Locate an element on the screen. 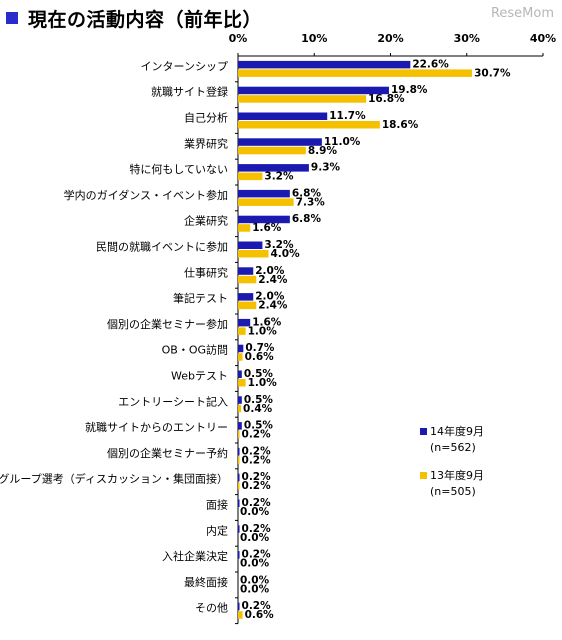 This screenshot has height=640, width=562. legend-note-series-1: (n=562) is located at coordinates (453, 447).